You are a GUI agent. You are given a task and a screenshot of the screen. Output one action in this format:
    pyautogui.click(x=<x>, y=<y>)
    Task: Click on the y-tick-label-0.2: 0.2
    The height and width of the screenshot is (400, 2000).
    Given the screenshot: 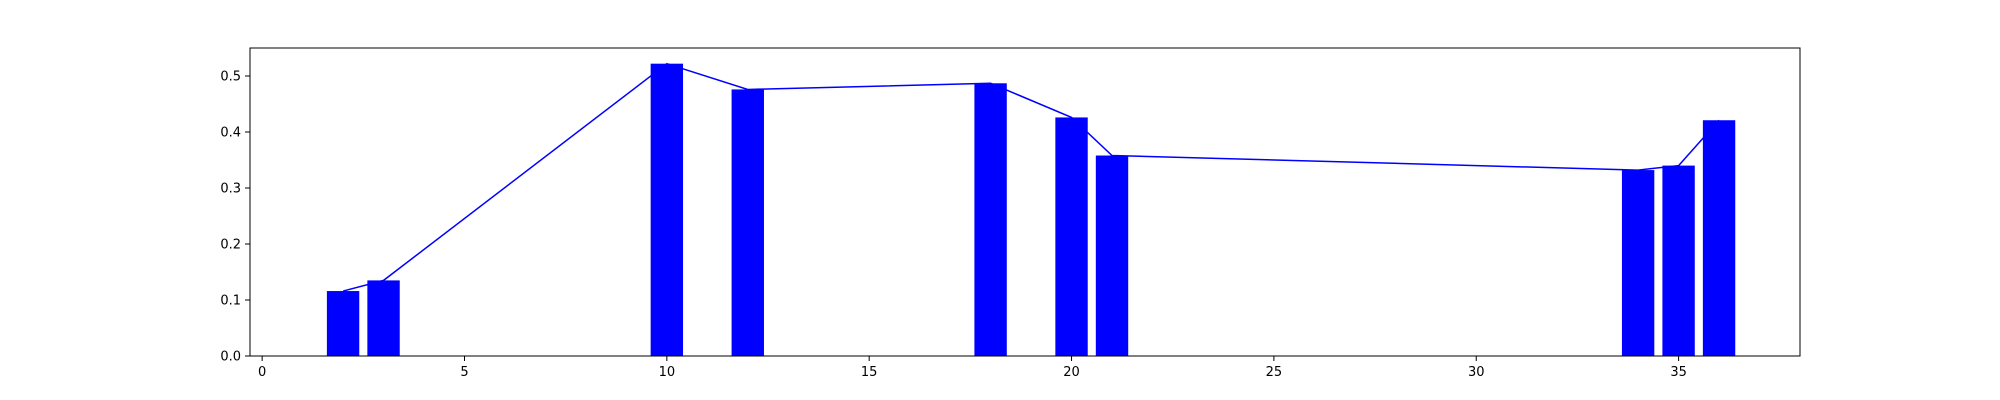 What is the action you would take?
    pyautogui.click(x=230, y=245)
    